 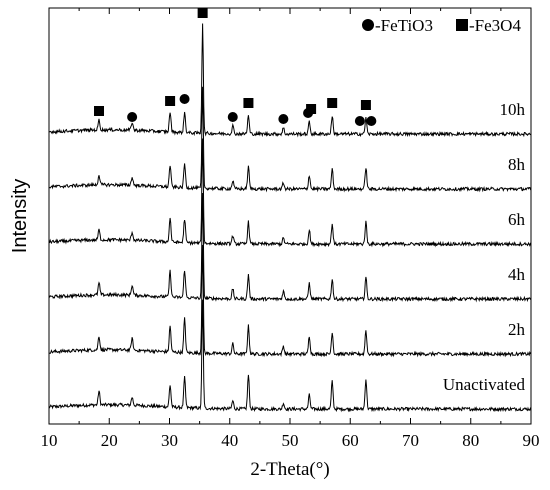 I want to click on x-tick-label: 80, so click(x=470, y=440).